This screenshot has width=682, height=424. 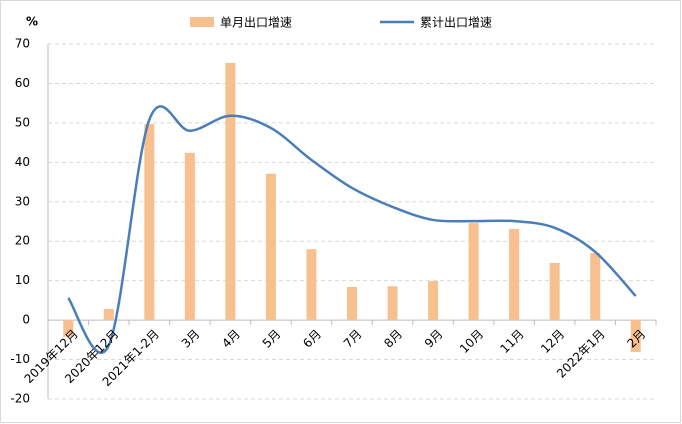 I want to click on y-tick-label: 50, so click(x=22, y=122).